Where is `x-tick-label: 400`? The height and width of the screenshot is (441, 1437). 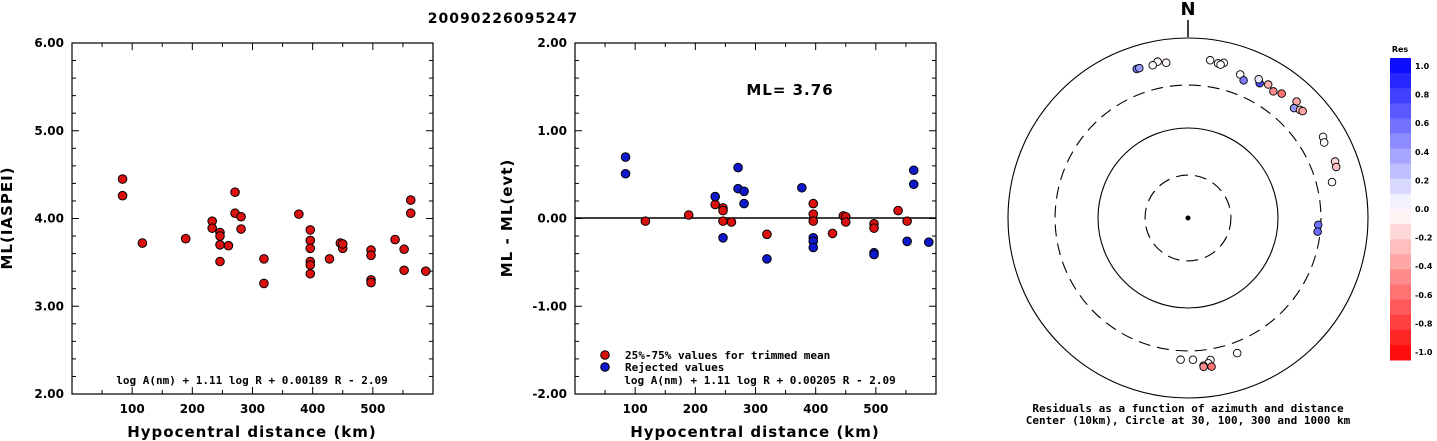 x-tick-label: 400 is located at coordinates (312, 409).